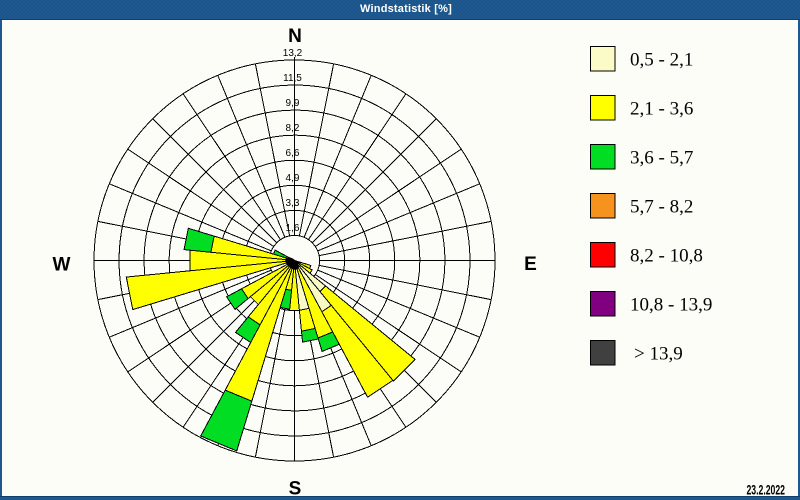  What do you see at coordinates (666, 256) in the screenshot?
I see `svg-text: 8,2 - 10,8` at bounding box center [666, 256].